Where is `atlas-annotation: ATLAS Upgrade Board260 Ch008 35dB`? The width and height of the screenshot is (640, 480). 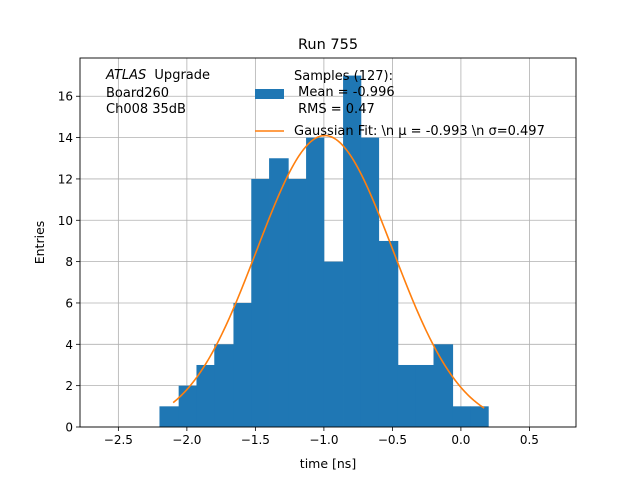
atlas-annotation: ATLAS Upgrade Board260 Ch008 35dB is located at coordinates (157, 92).